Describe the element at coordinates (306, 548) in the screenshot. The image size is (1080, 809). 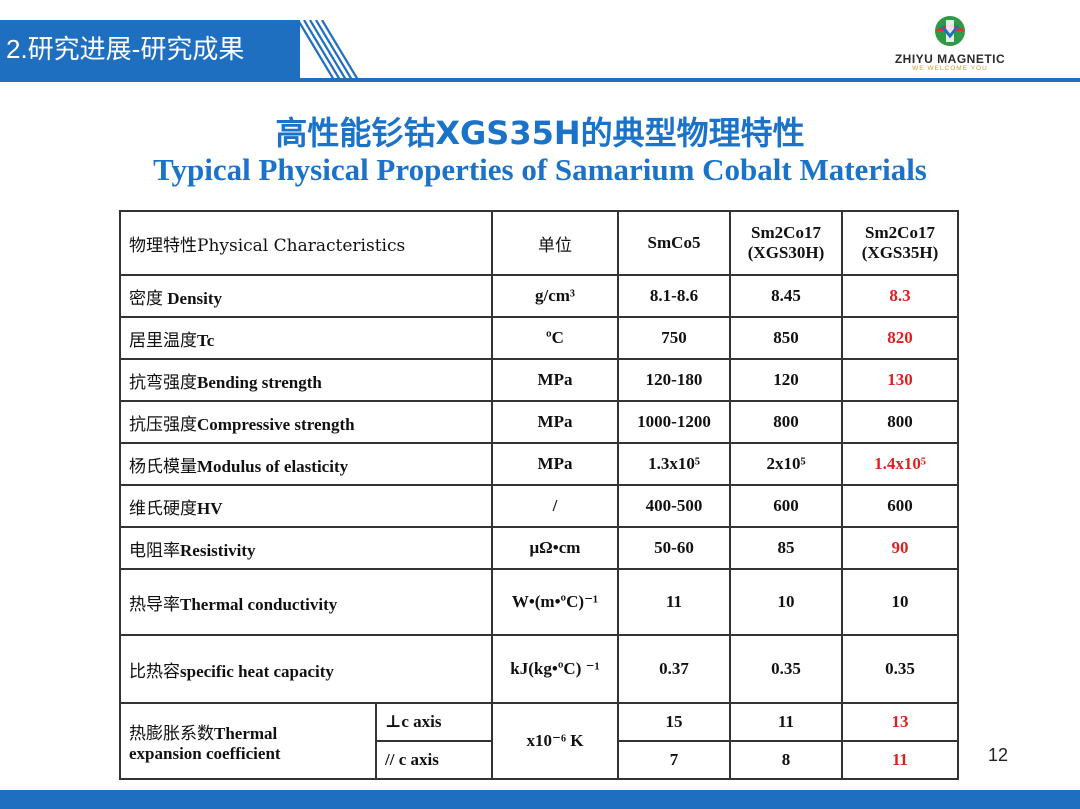
I see `row-label: 电阻率Resistivity` at that location.